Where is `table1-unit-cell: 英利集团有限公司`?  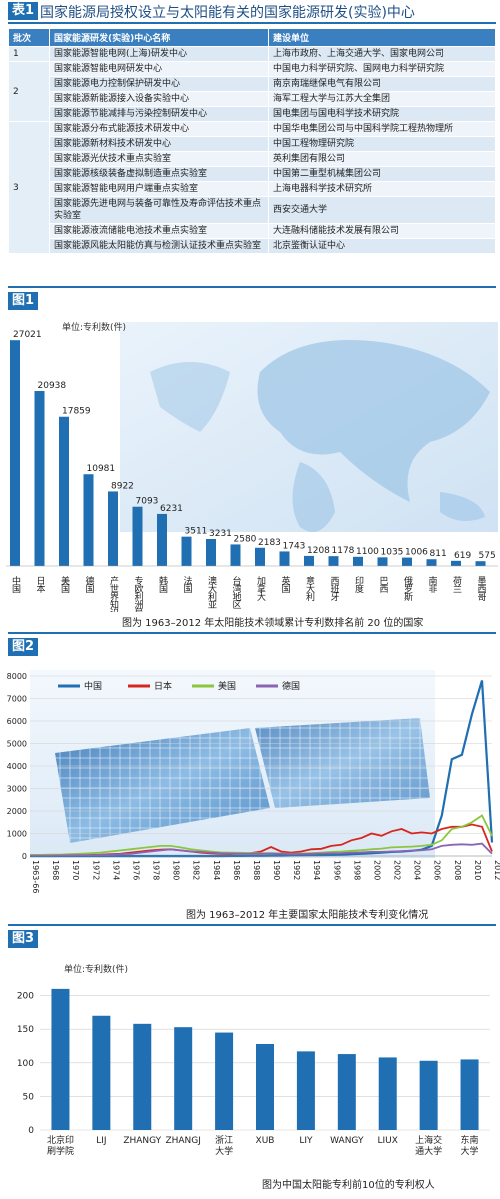
table1-unit-cell: 英利集团有限公司 is located at coordinates (382, 159).